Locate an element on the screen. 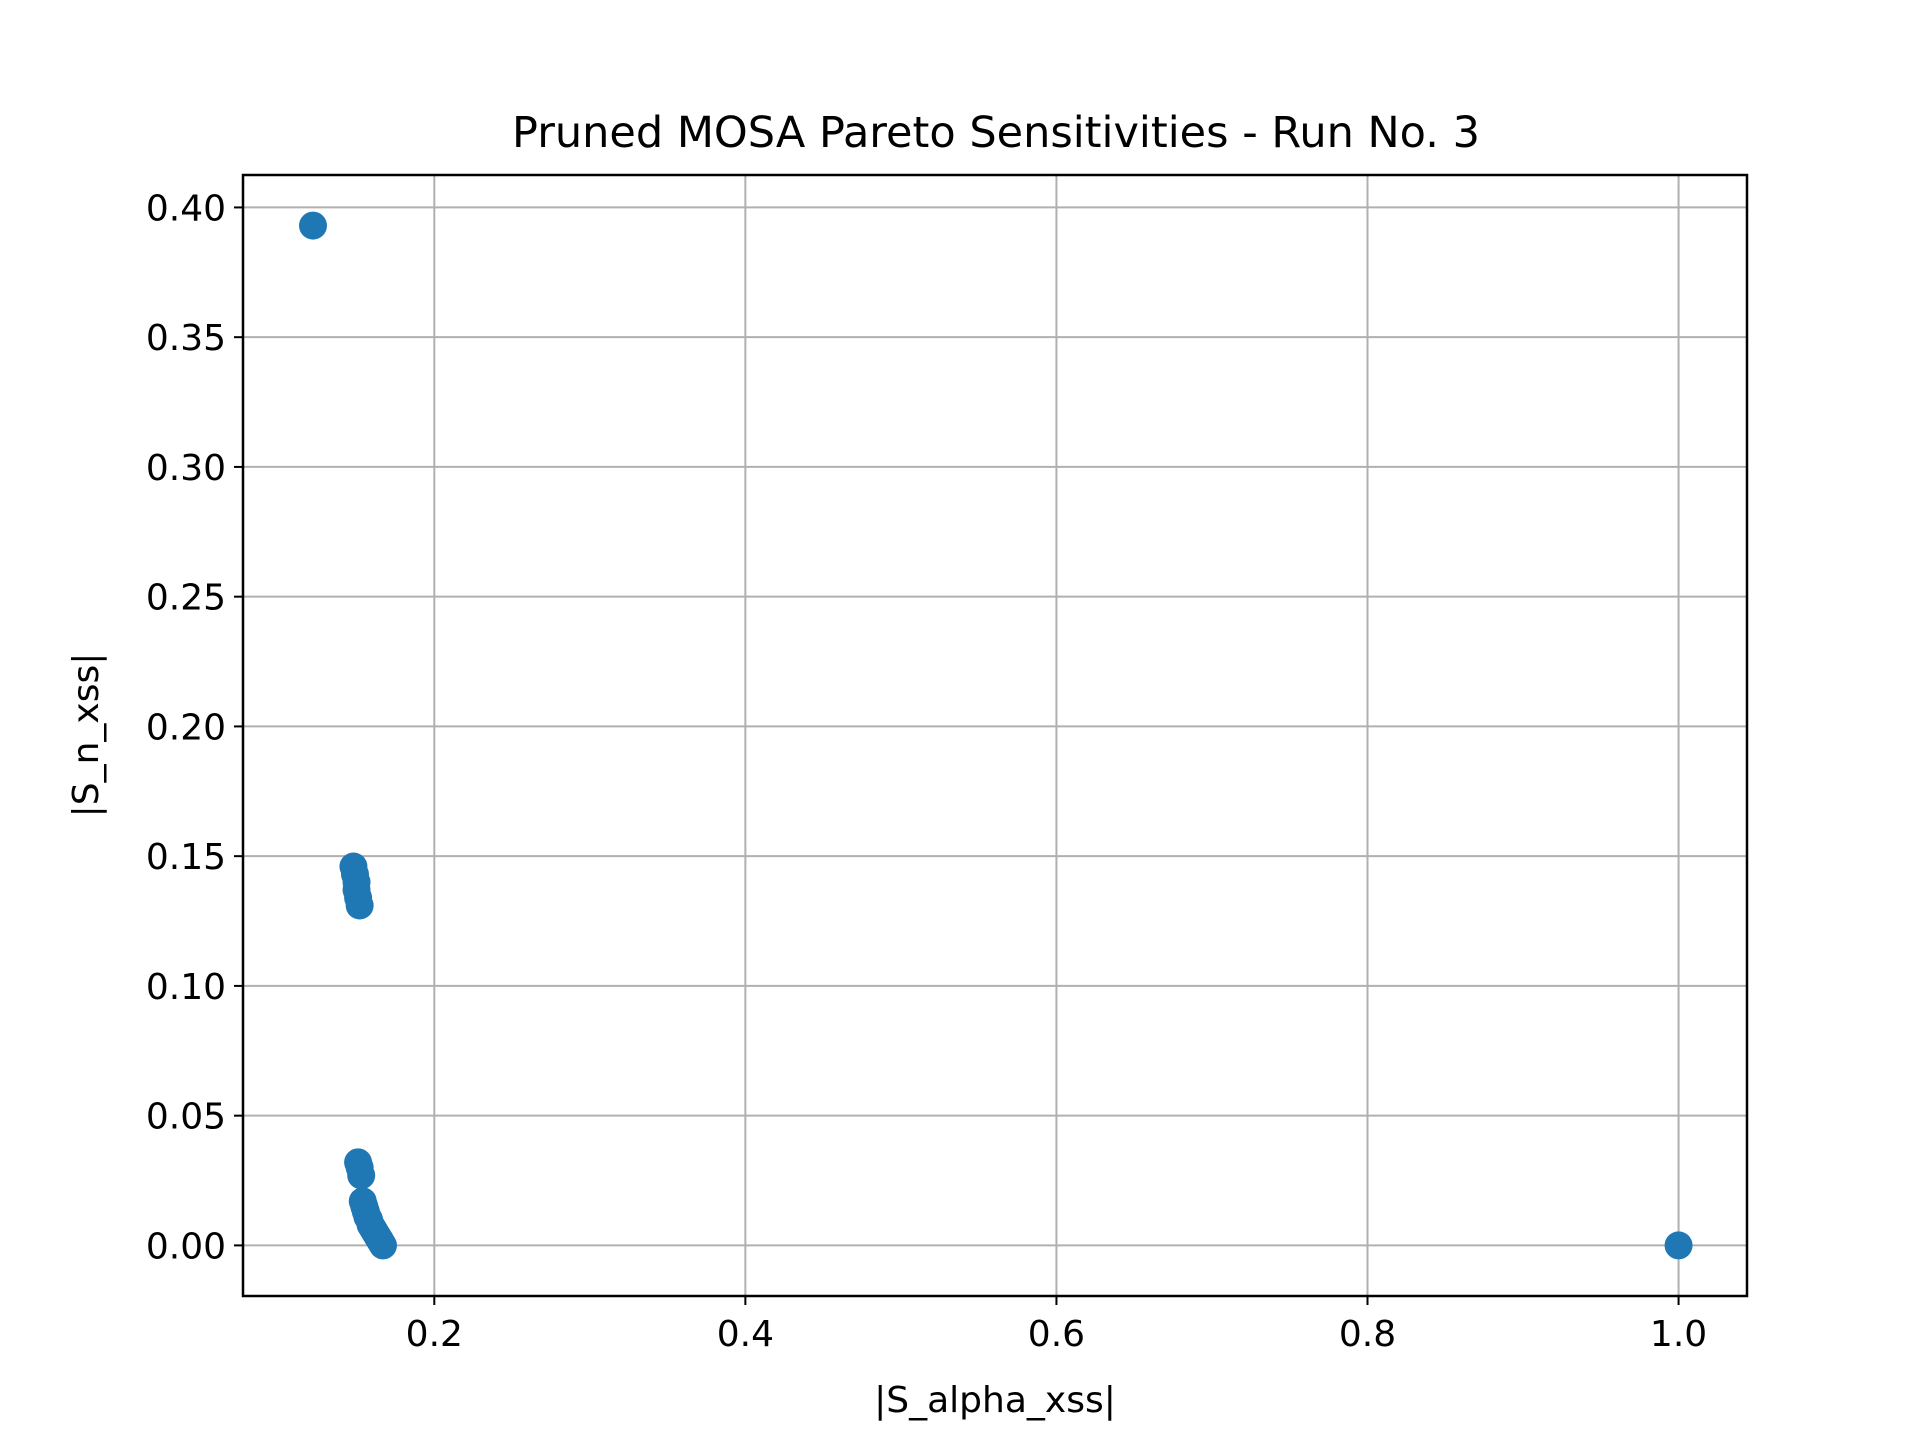  y-tick-label: 0.35 is located at coordinates (186, 338).